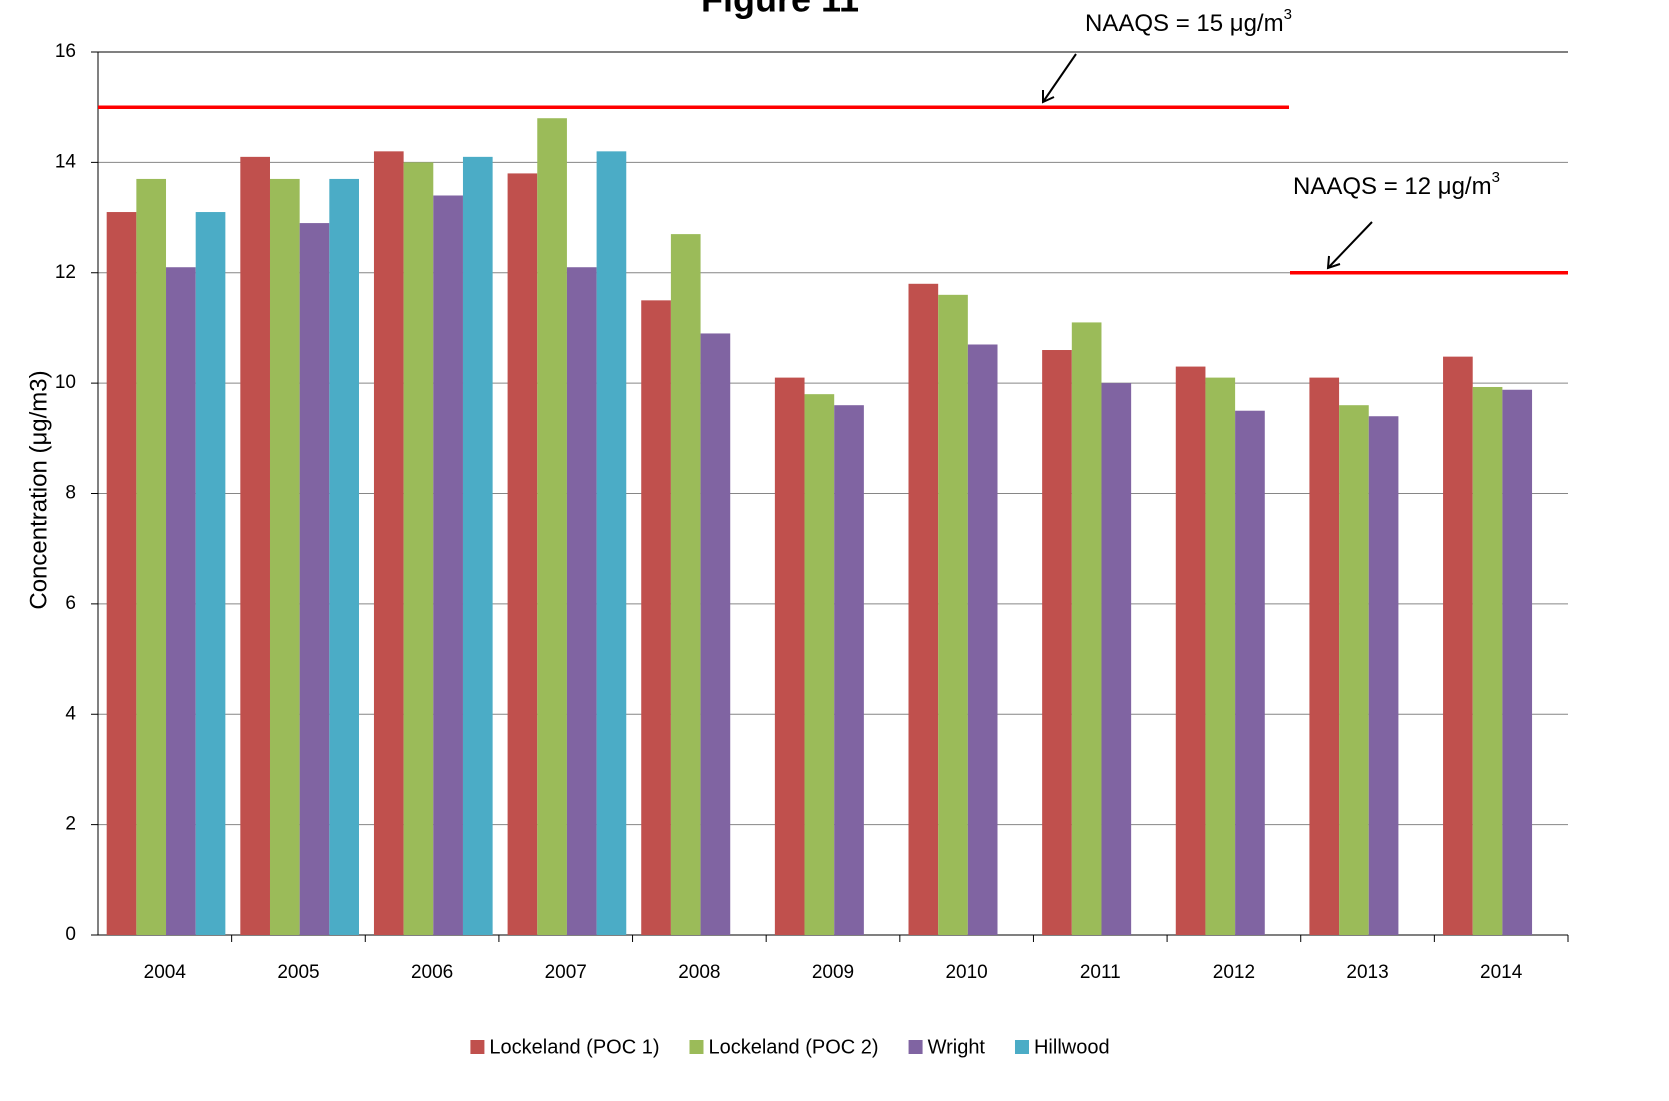 The height and width of the screenshot is (1101, 1669). I want to click on y-tick-label: 8, so click(70, 493).